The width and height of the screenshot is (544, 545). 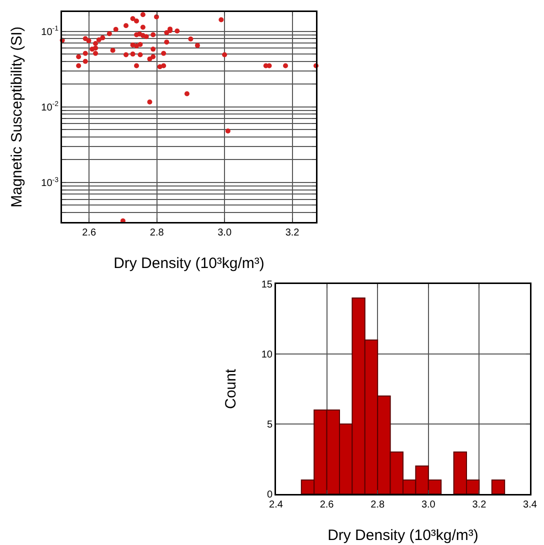 I want to click on y-tick-label: 0, so click(x=269, y=495).